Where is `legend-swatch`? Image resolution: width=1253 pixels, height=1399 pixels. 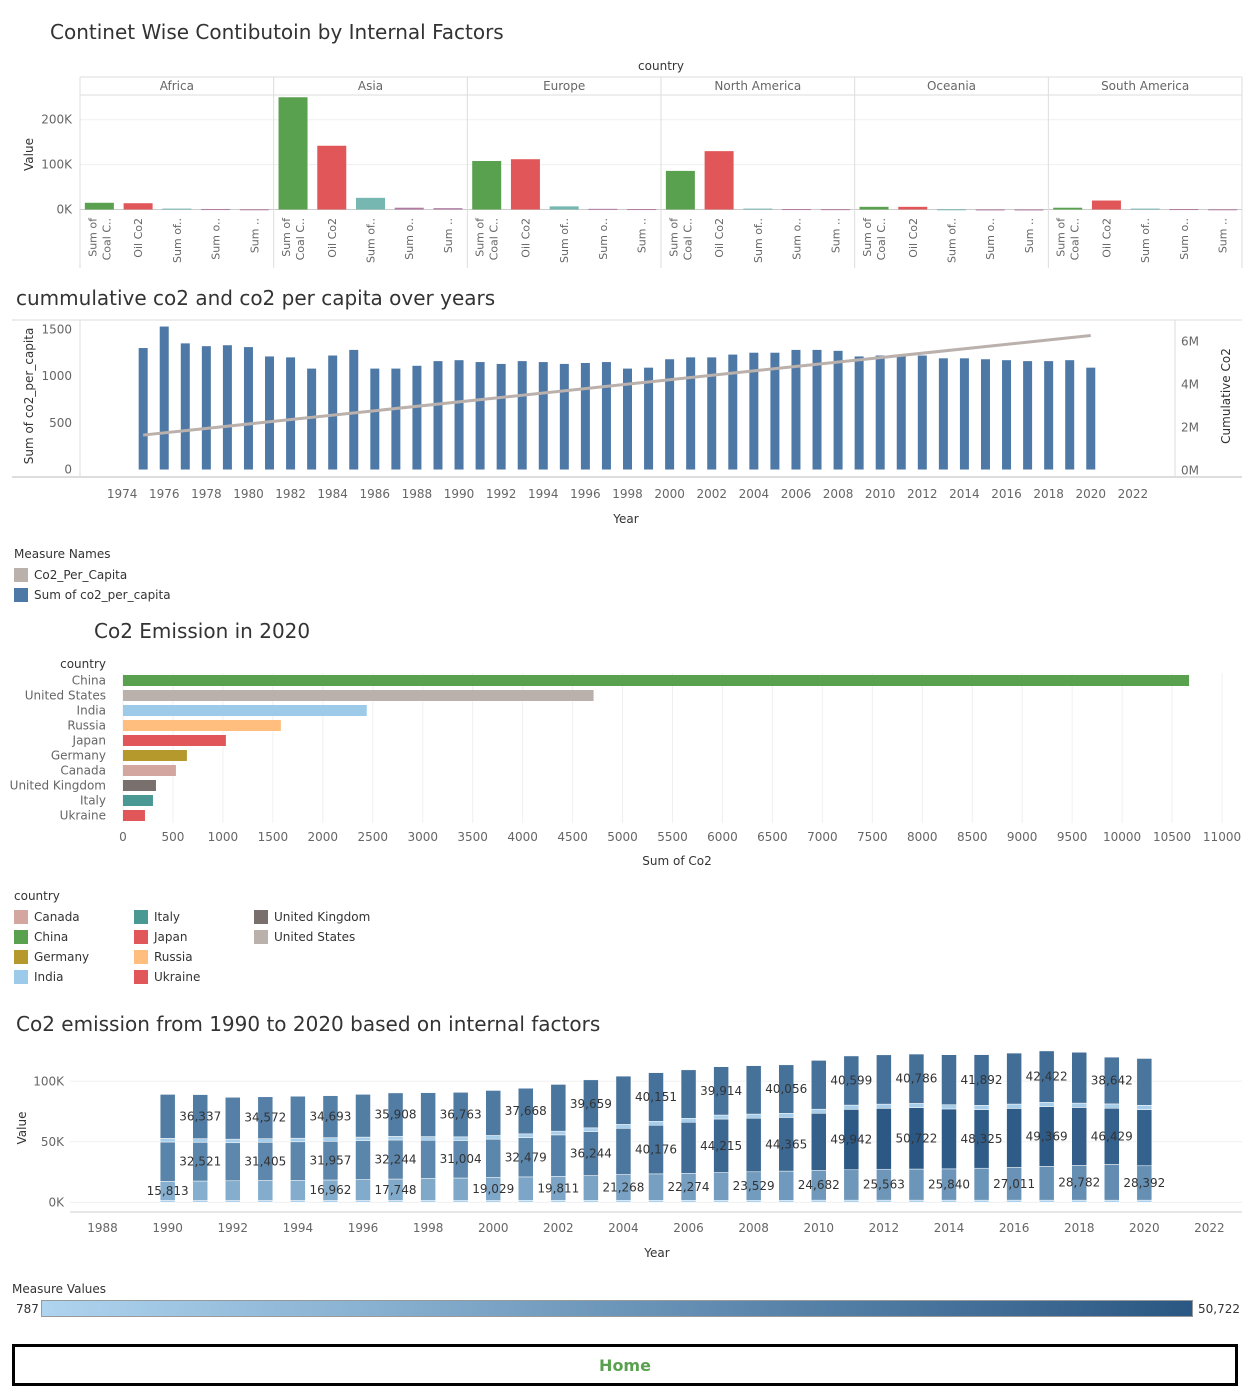 legend-swatch is located at coordinates (21, 957).